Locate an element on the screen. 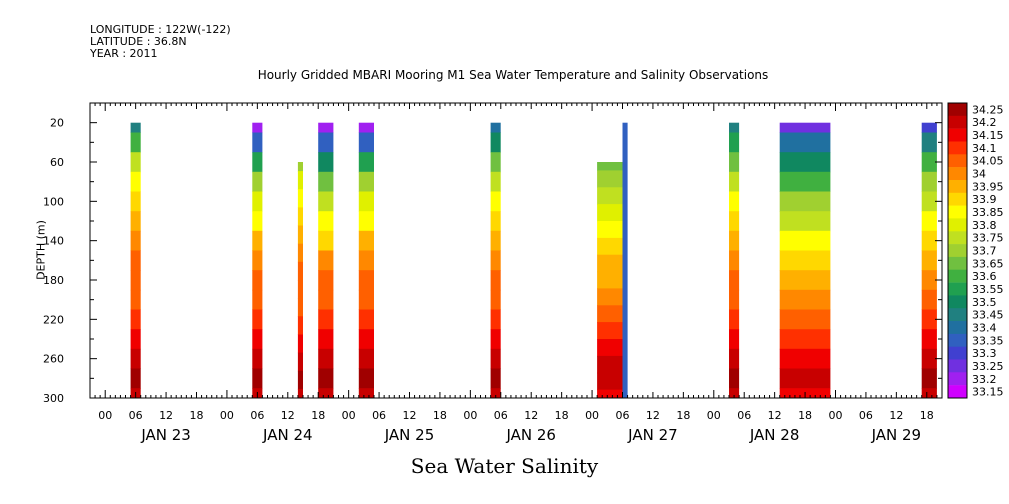 The image size is (1009, 504). colorbar-label: 33.2 is located at coordinates (984, 379).